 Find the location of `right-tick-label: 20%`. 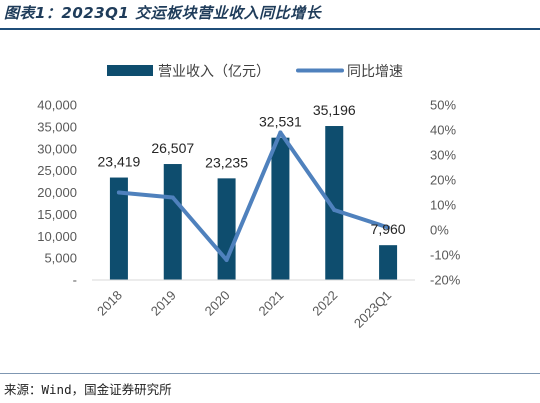

right-tick-label: 20% is located at coordinates (443, 180).